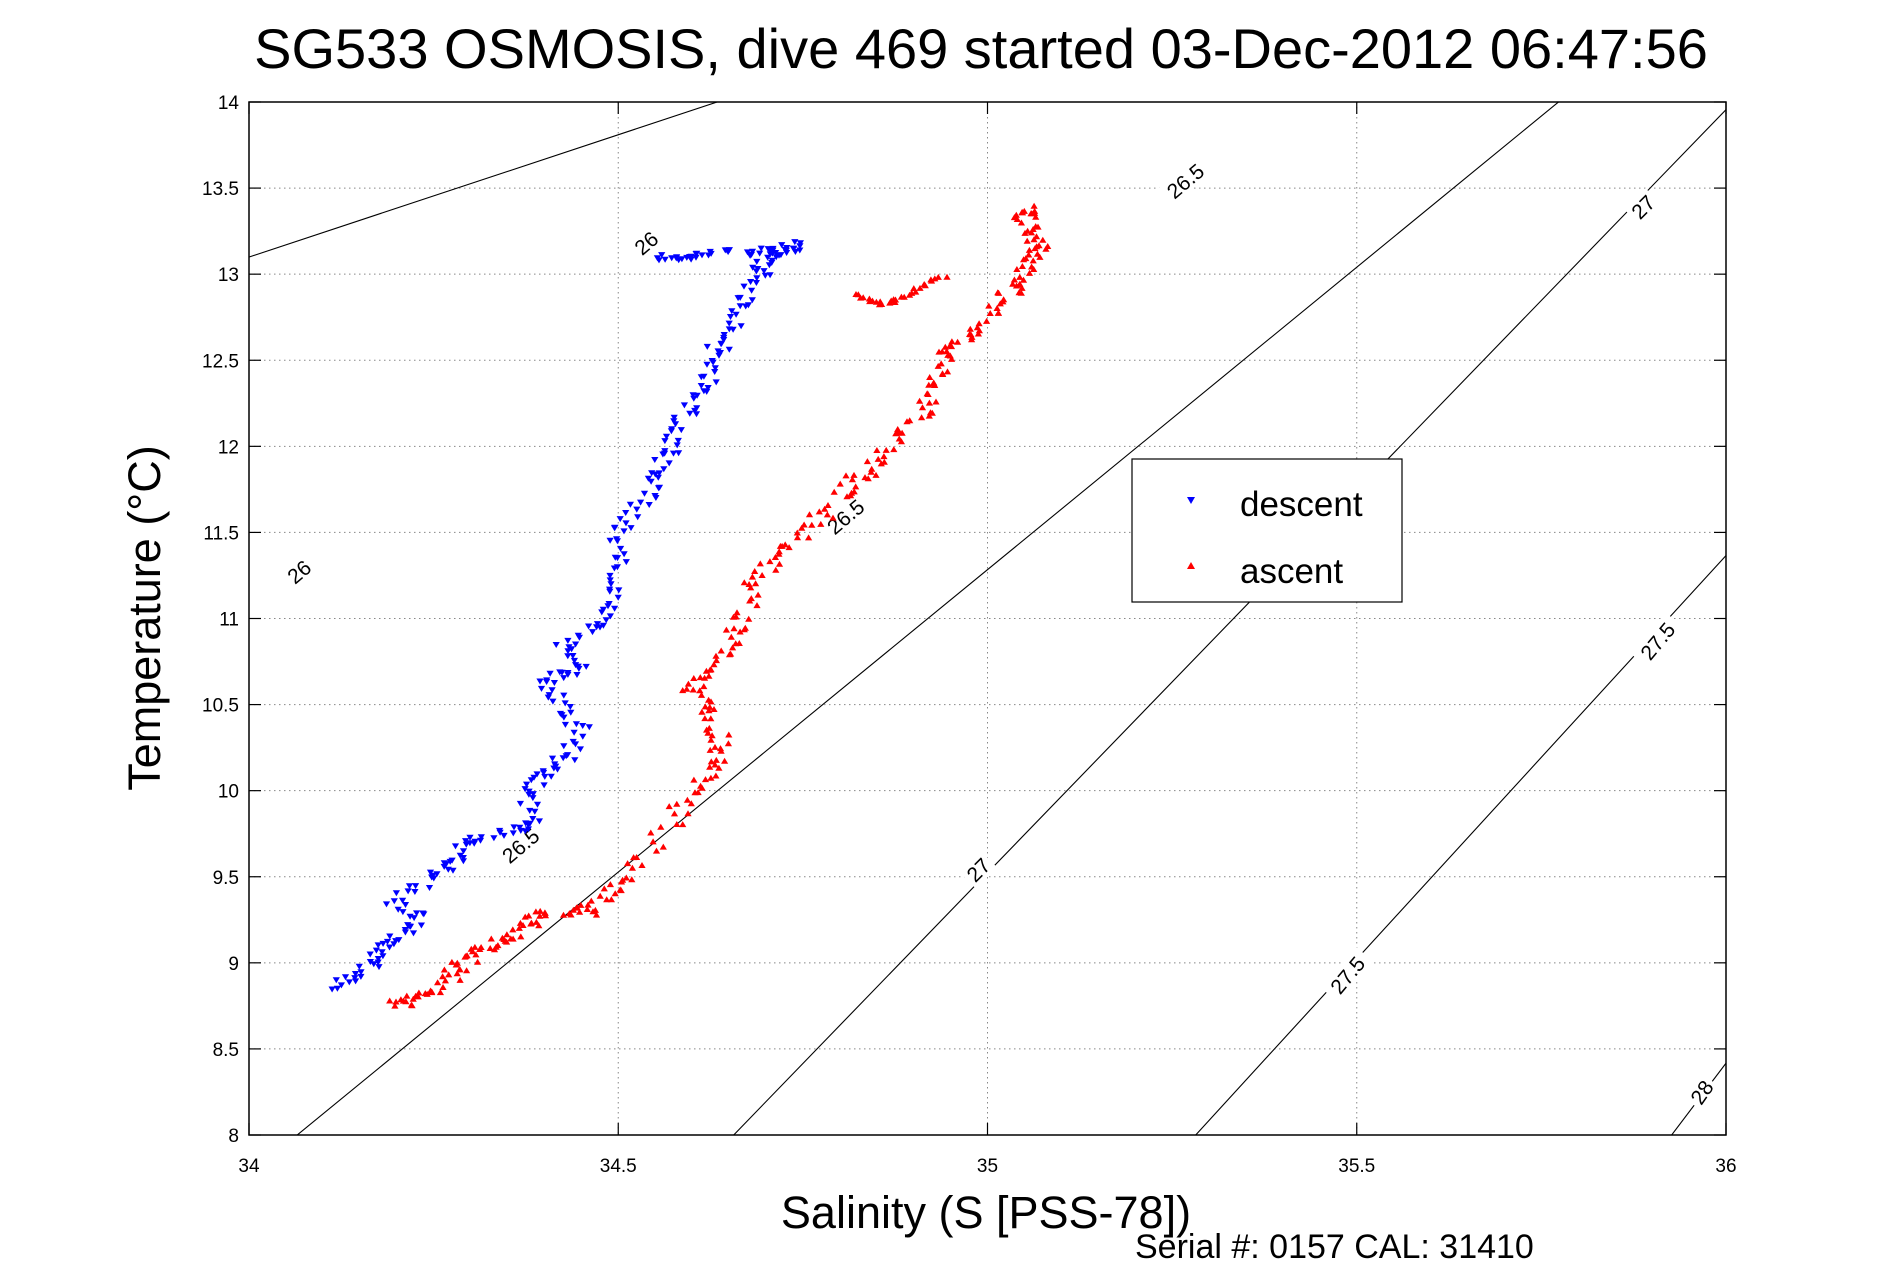  What do you see at coordinates (228, 275) in the screenshot?
I see `y-tick-label: 13` at bounding box center [228, 275].